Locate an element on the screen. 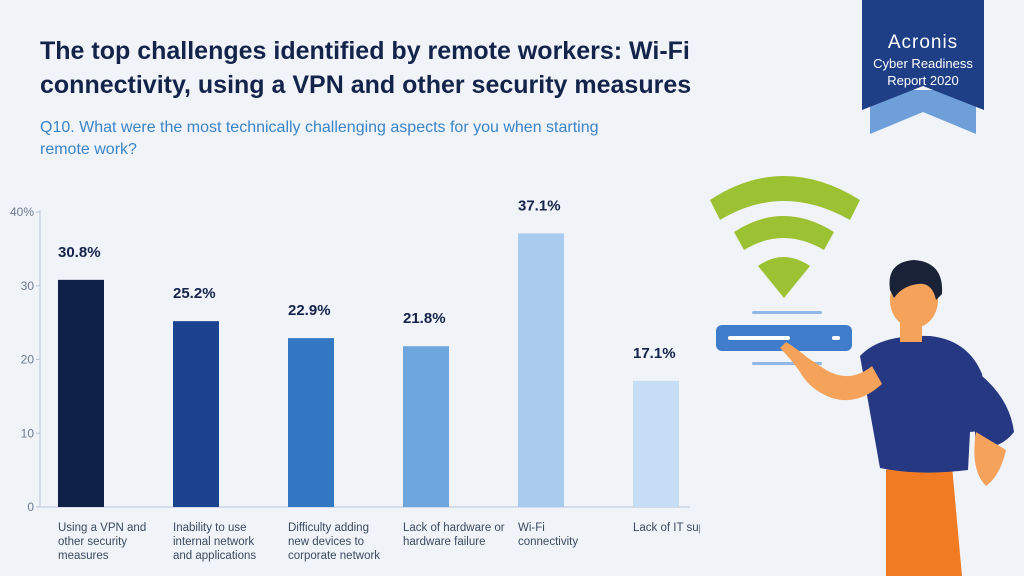 This screenshot has height=576, width=1024. wifi-icon is located at coordinates (785, 237).